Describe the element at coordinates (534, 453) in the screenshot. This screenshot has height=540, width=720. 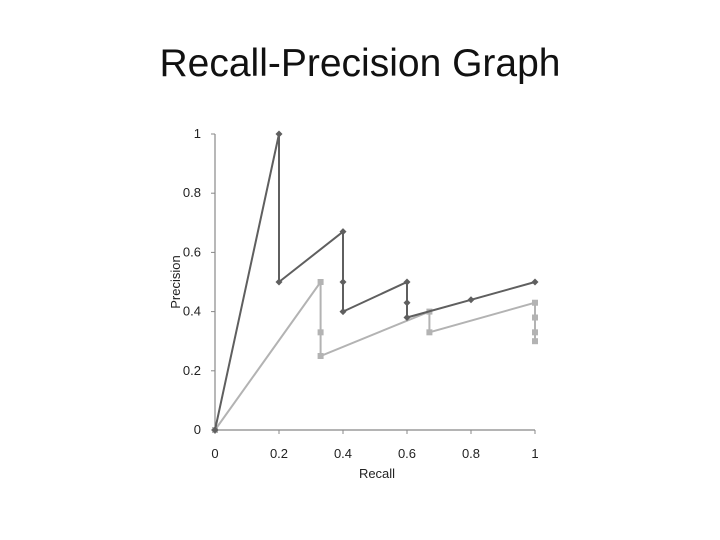
I see `x-tick-label: 1` at that location.